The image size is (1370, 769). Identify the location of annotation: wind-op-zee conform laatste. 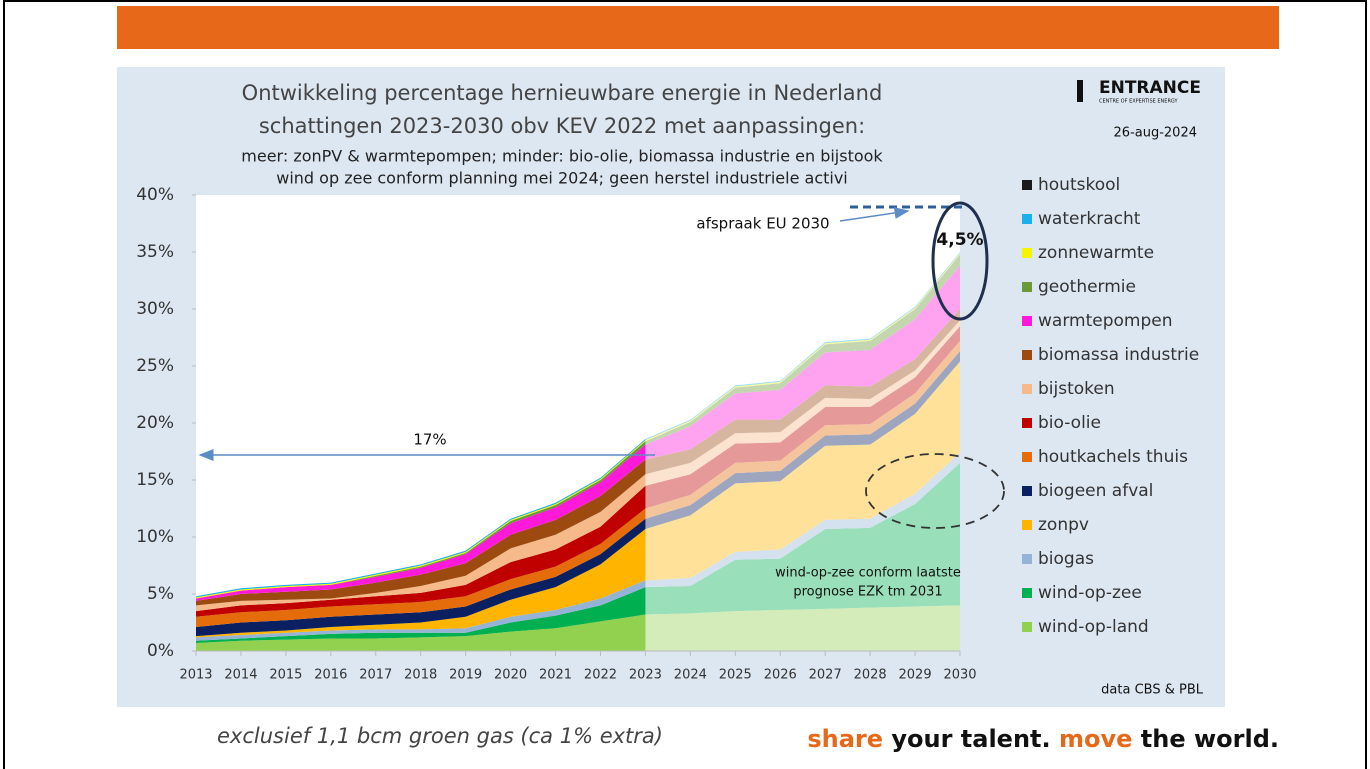
(868, 573).